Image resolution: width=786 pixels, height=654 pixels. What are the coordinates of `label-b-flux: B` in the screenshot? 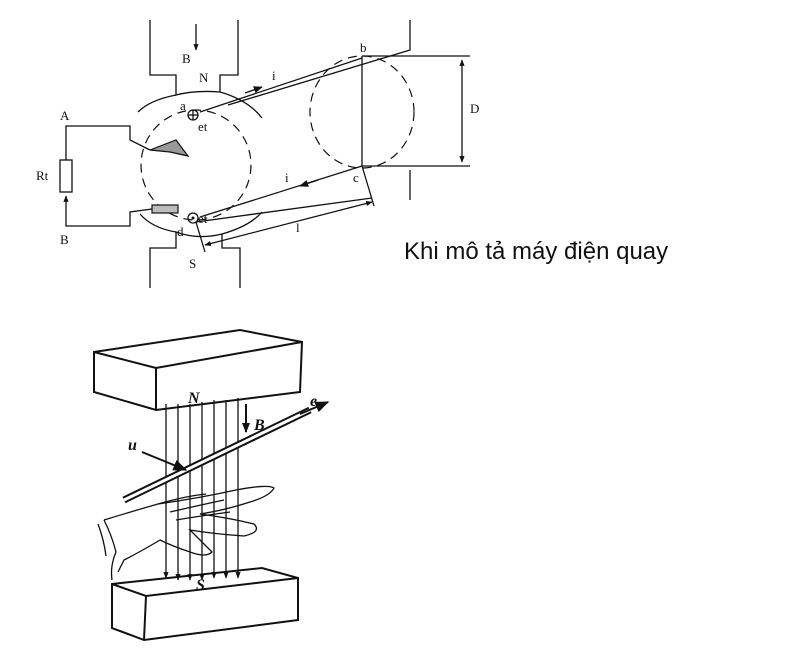 It's located at (186, 58).